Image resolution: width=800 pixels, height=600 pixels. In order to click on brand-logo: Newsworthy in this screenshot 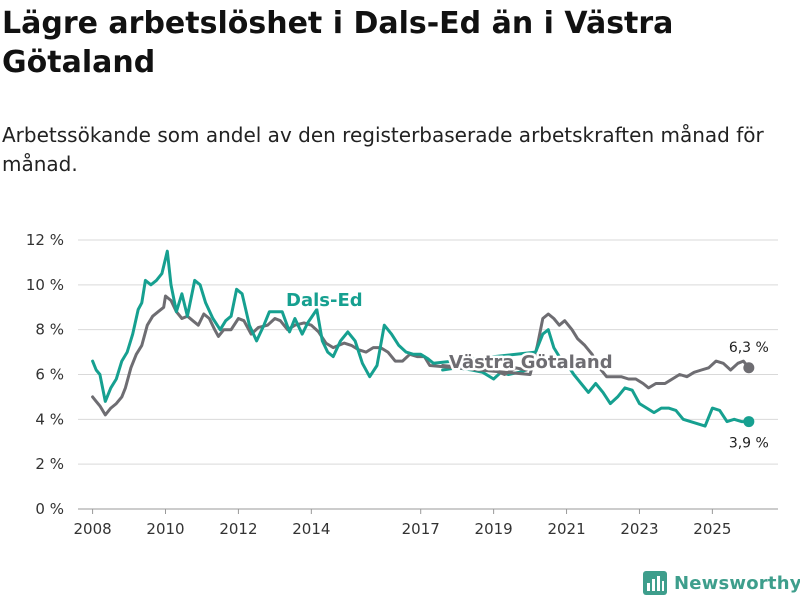, I will do `click(721, 583)`.